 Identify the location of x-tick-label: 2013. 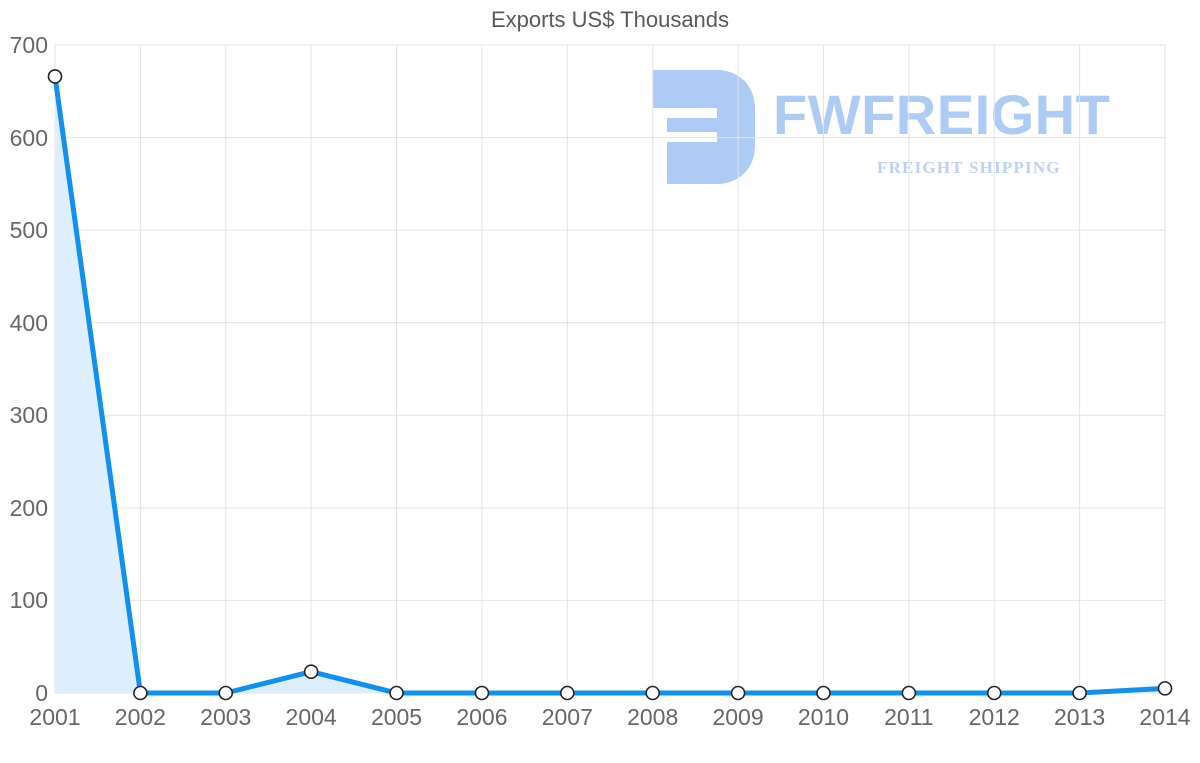
(1080, 717).